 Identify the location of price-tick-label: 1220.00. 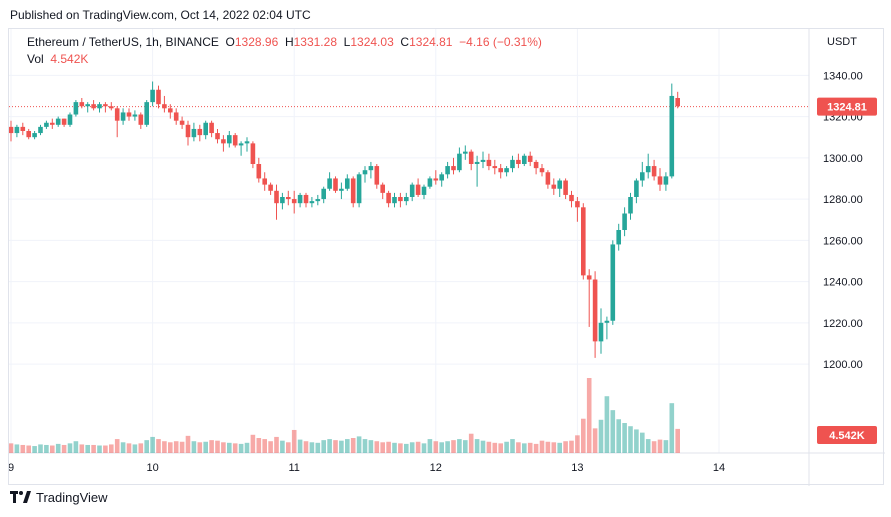
(843, 324).